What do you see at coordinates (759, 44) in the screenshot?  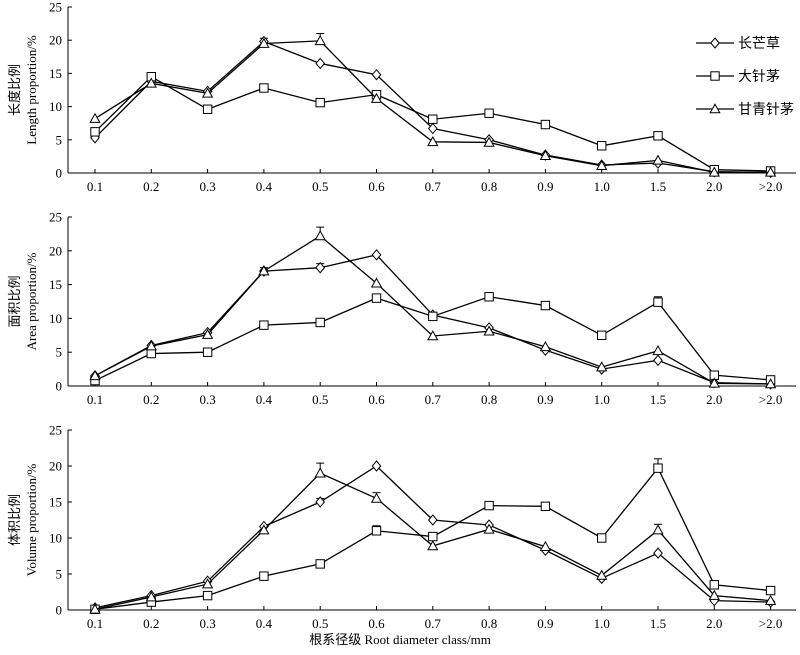 I see `legend-label: 长芒草` at bounding box center [759, 44].